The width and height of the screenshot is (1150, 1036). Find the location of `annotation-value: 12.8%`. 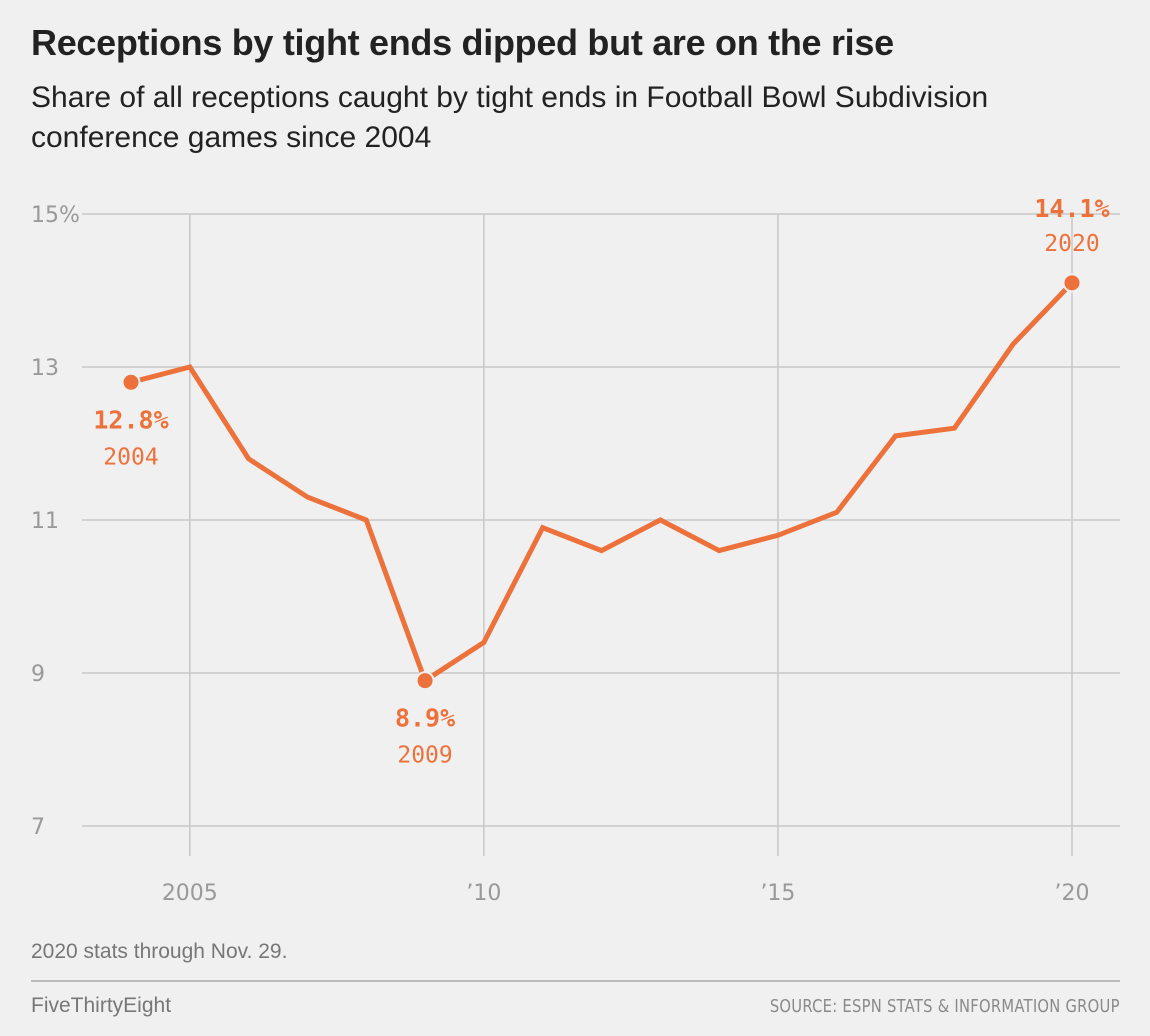

annotation-value: 12.8% is located at coordinates (130, 419).